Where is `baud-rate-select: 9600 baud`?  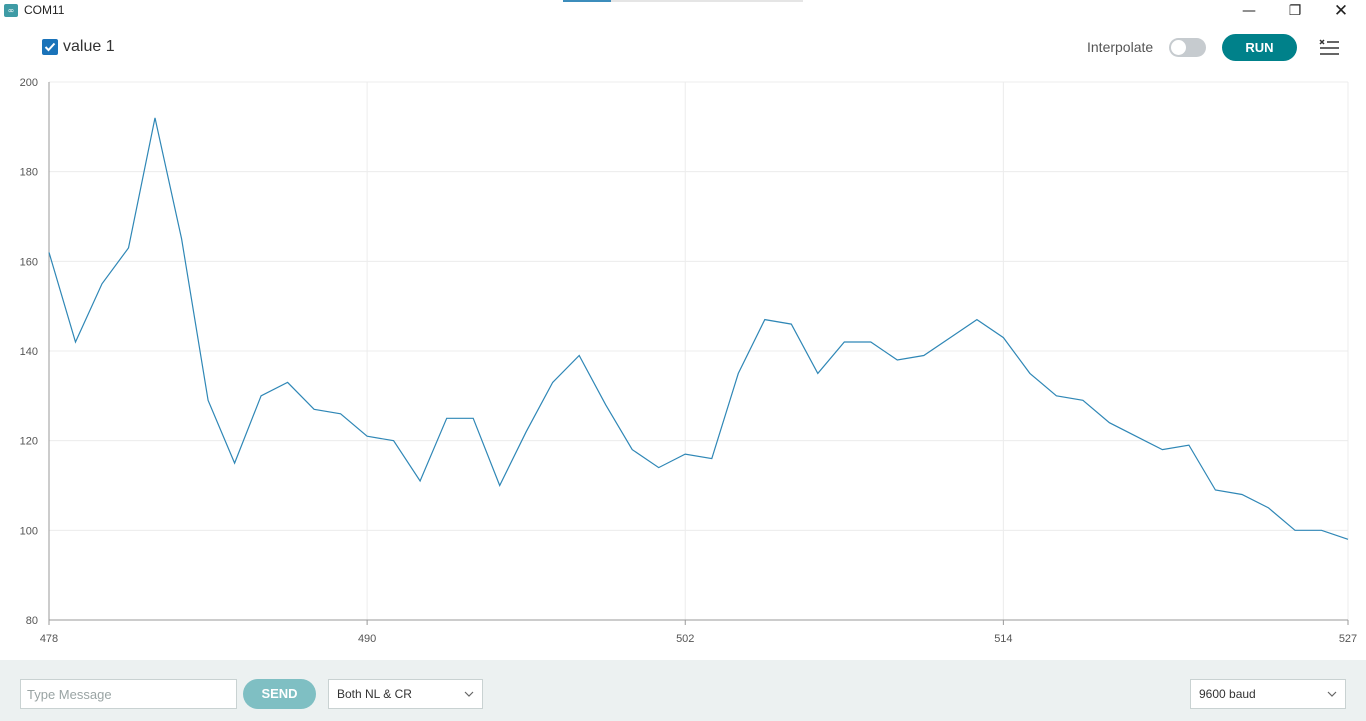 baud-rate-select: 9600 baud is located at coordinates (1268, 694).